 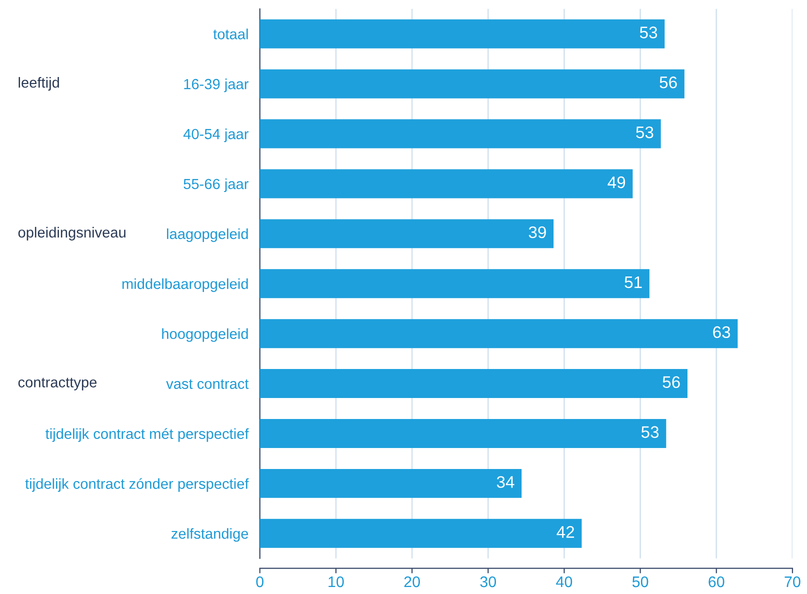 What do you see at coordinates (537, 232) in the screenshot?
I see `data-label: 39` at bounding box center [537, 232].